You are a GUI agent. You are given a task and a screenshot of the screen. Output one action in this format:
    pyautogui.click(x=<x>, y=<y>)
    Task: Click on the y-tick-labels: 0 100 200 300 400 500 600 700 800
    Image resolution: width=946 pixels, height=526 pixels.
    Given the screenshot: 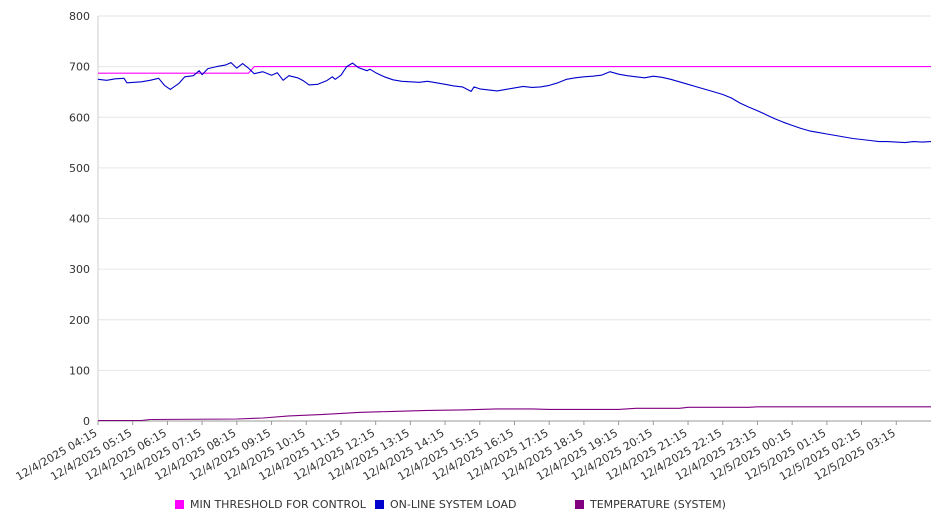 What is the action you would take?
    pyautogui.click(x=79, y=219)
    